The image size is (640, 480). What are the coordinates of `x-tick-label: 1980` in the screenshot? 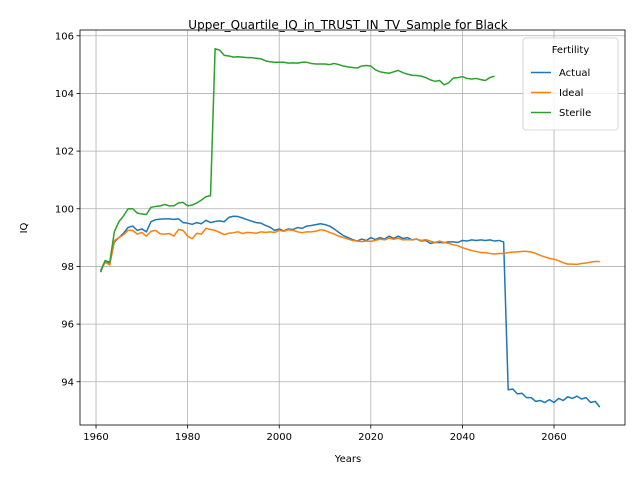 It's located at (187, 437).